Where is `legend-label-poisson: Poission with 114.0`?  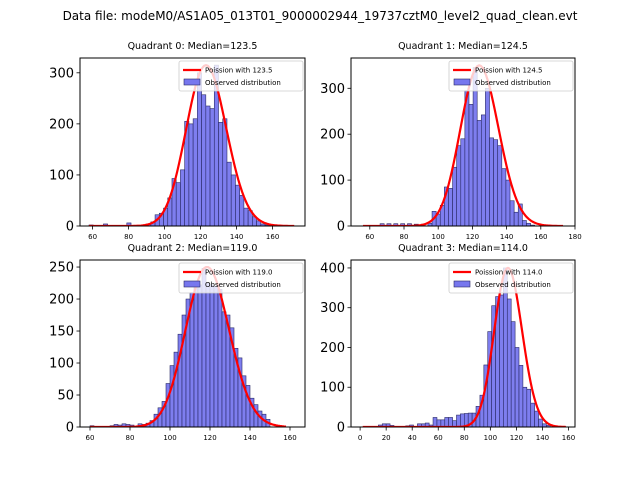
legend-label-poisson: Poission with 114.0 is located at coordinates (509, 273).